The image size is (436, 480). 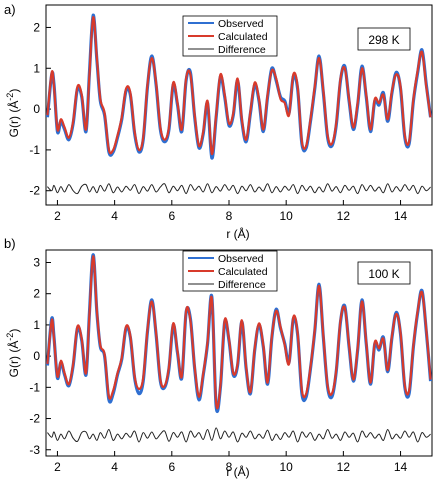 I want to click on panel-a-legend: Observed Calculated Difference, so click(x=230, y=36).